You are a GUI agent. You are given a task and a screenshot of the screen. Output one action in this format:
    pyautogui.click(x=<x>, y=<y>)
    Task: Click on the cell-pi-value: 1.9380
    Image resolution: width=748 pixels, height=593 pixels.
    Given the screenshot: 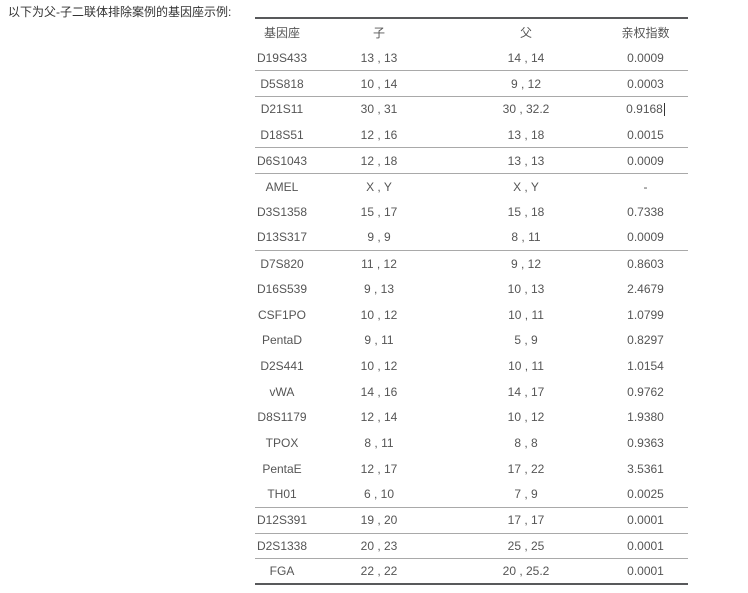 What is the action you would take?
    pyautogui.click(x=645, y=417)
    